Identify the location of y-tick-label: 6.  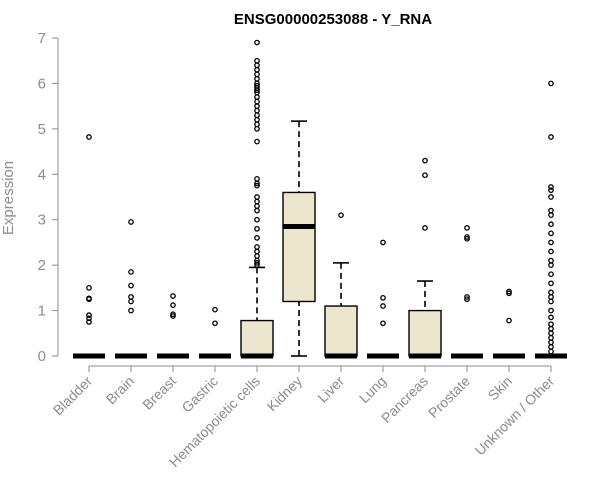
(42, 83).